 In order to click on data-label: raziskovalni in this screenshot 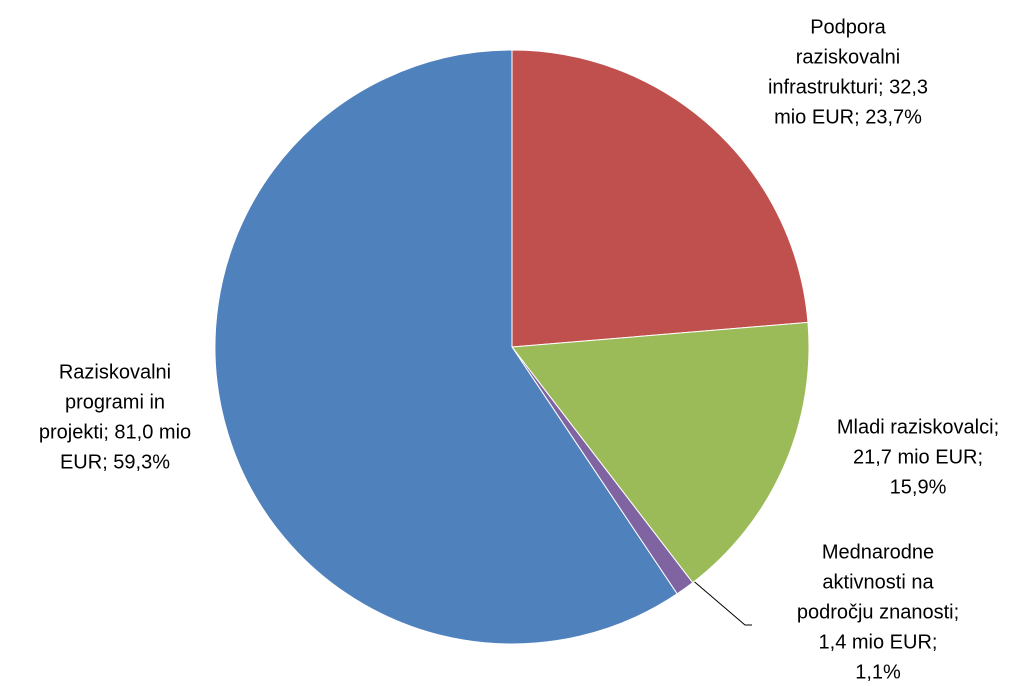, I will do `click(848, 57)`.